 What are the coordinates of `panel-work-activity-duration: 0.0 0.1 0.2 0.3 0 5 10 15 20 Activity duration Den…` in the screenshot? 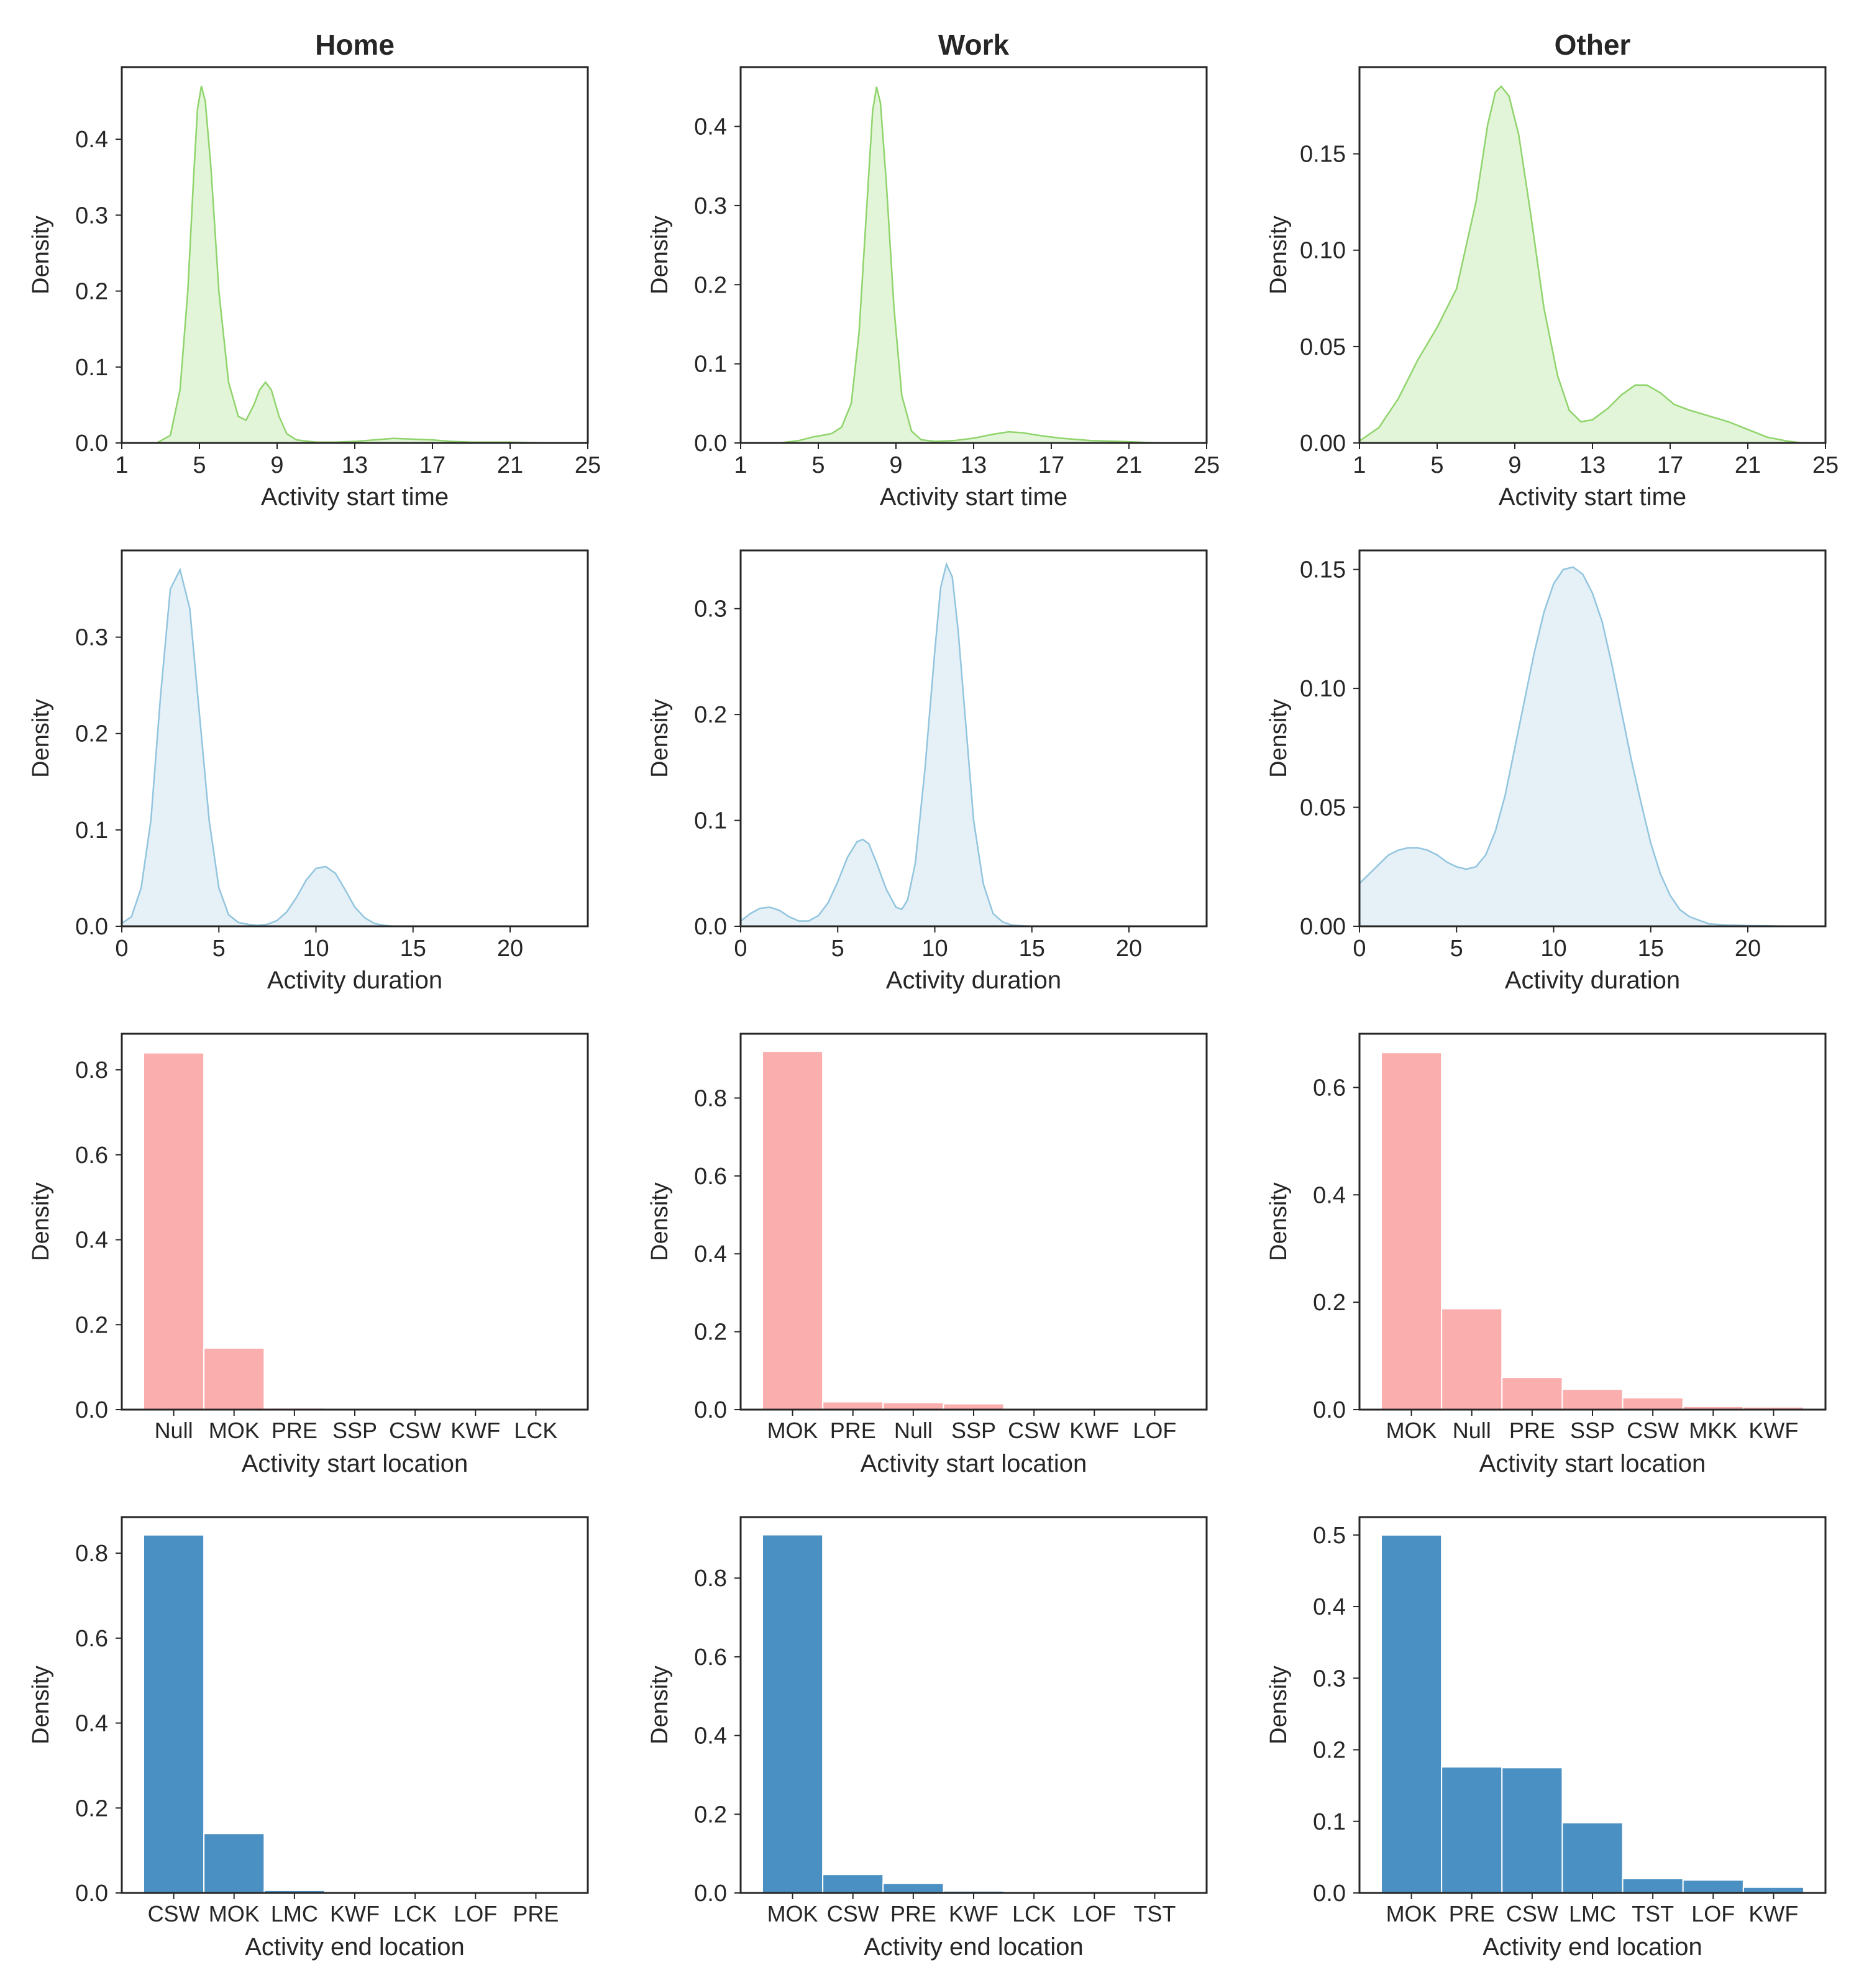 It's located at (927, 771).